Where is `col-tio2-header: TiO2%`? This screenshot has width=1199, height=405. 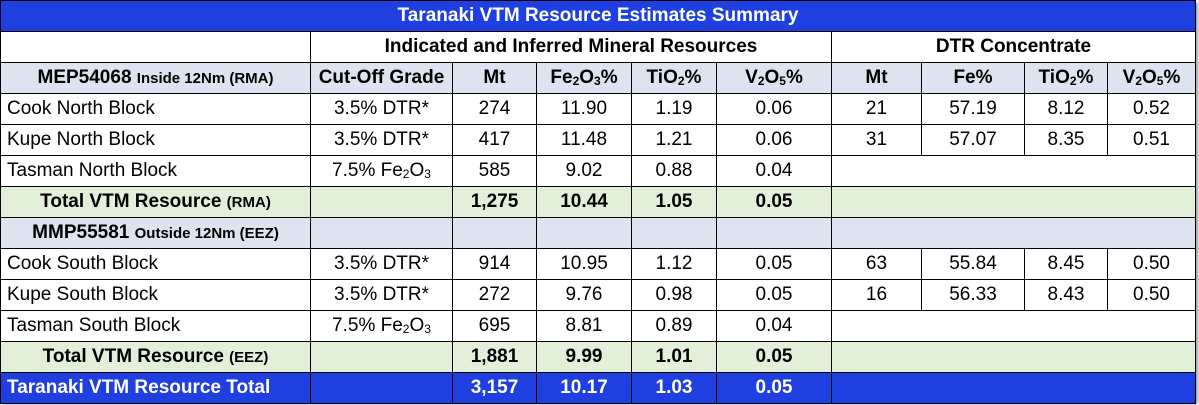
col-tio2-header: TiO2% is located at coordinates (674, 78).